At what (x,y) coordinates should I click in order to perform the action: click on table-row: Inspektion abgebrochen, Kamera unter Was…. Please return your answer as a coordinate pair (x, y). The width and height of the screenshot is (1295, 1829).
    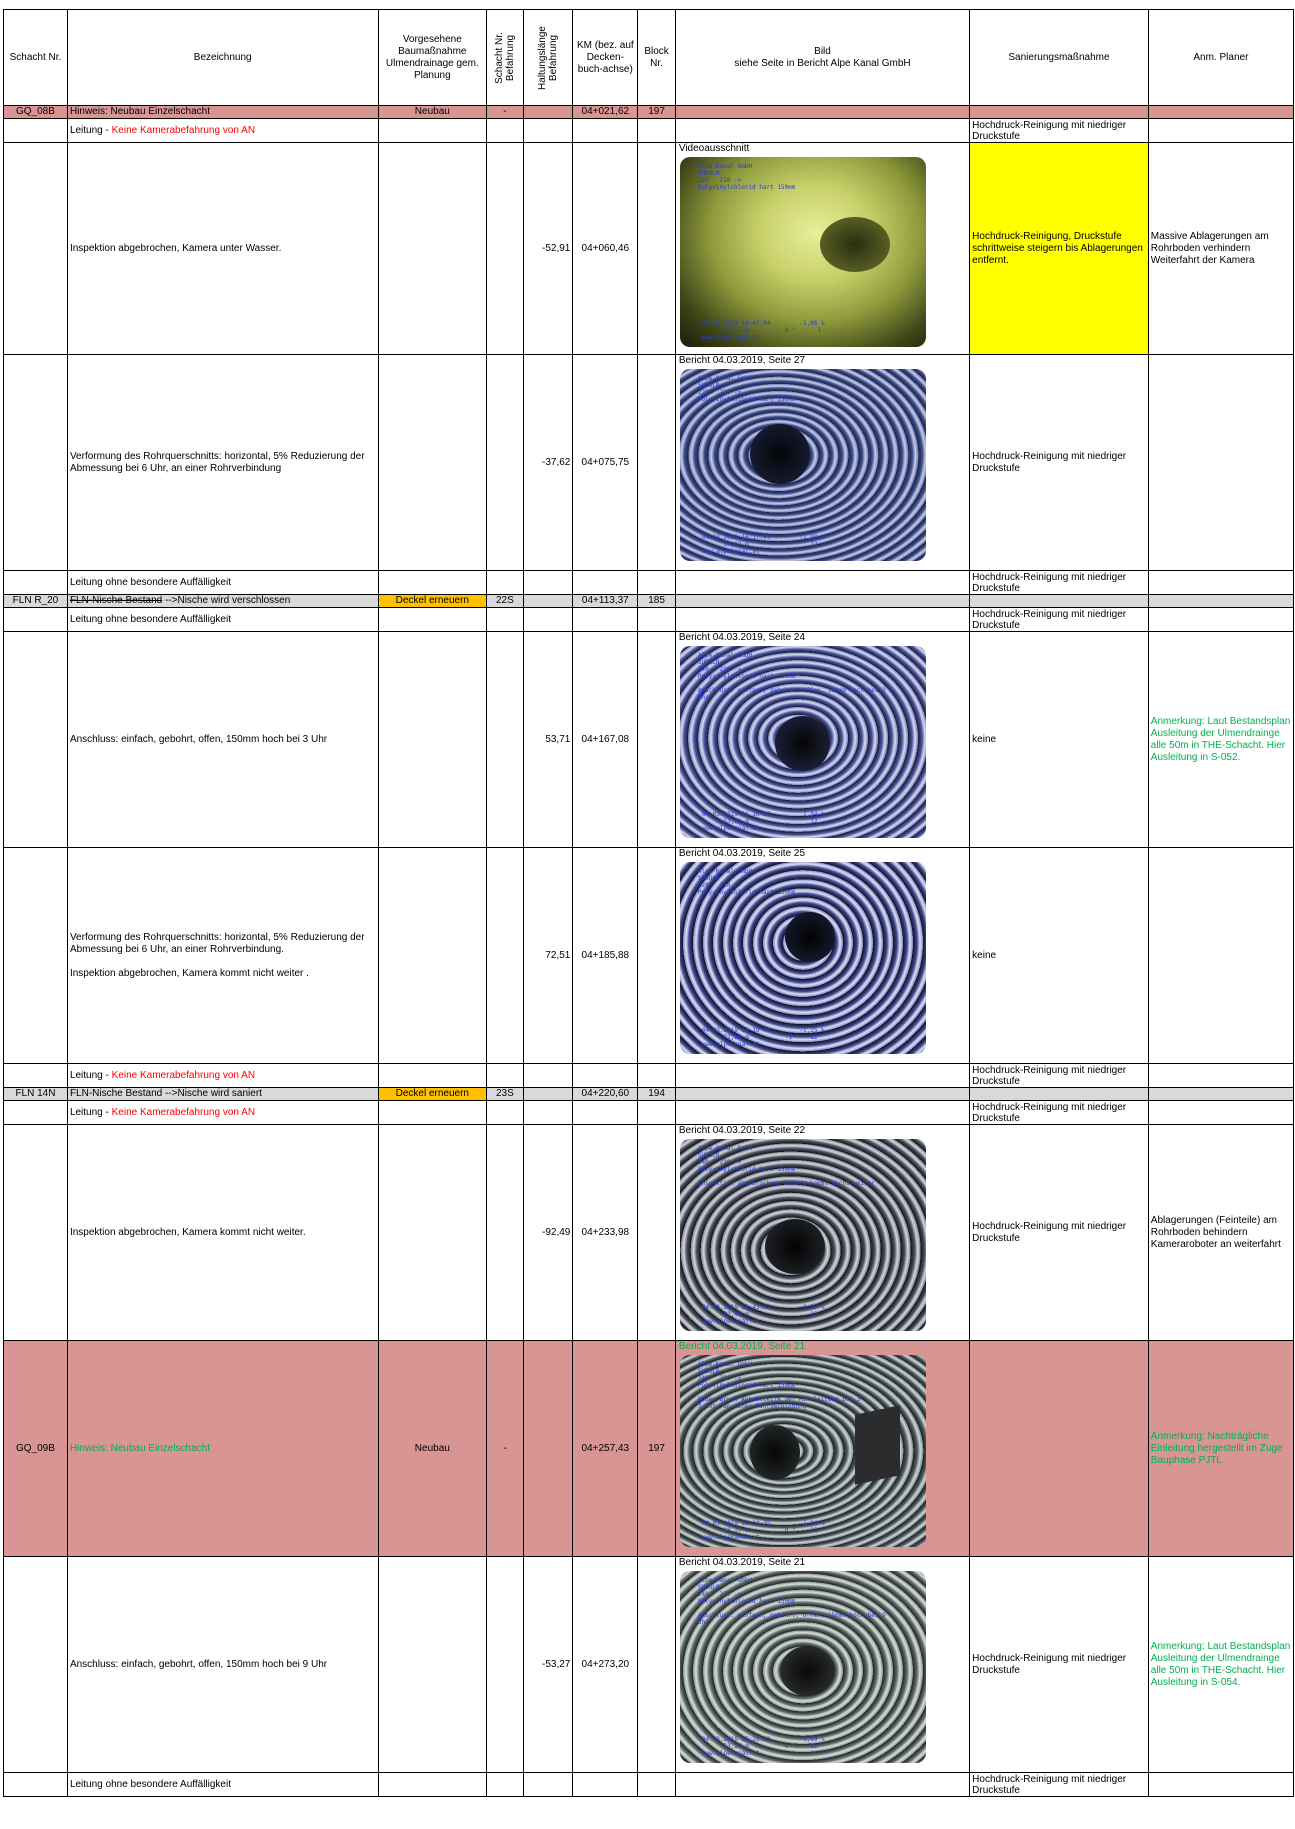
    Looking at the image, I should click on (649, 248).